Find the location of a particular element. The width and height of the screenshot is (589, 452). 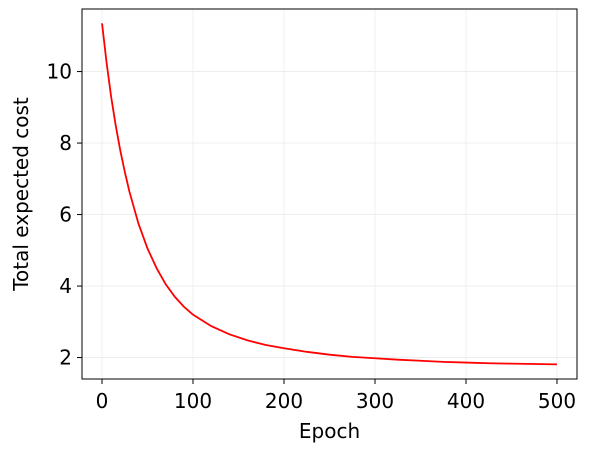

y-tick-label: 6 is located at coordinates (65, 215).